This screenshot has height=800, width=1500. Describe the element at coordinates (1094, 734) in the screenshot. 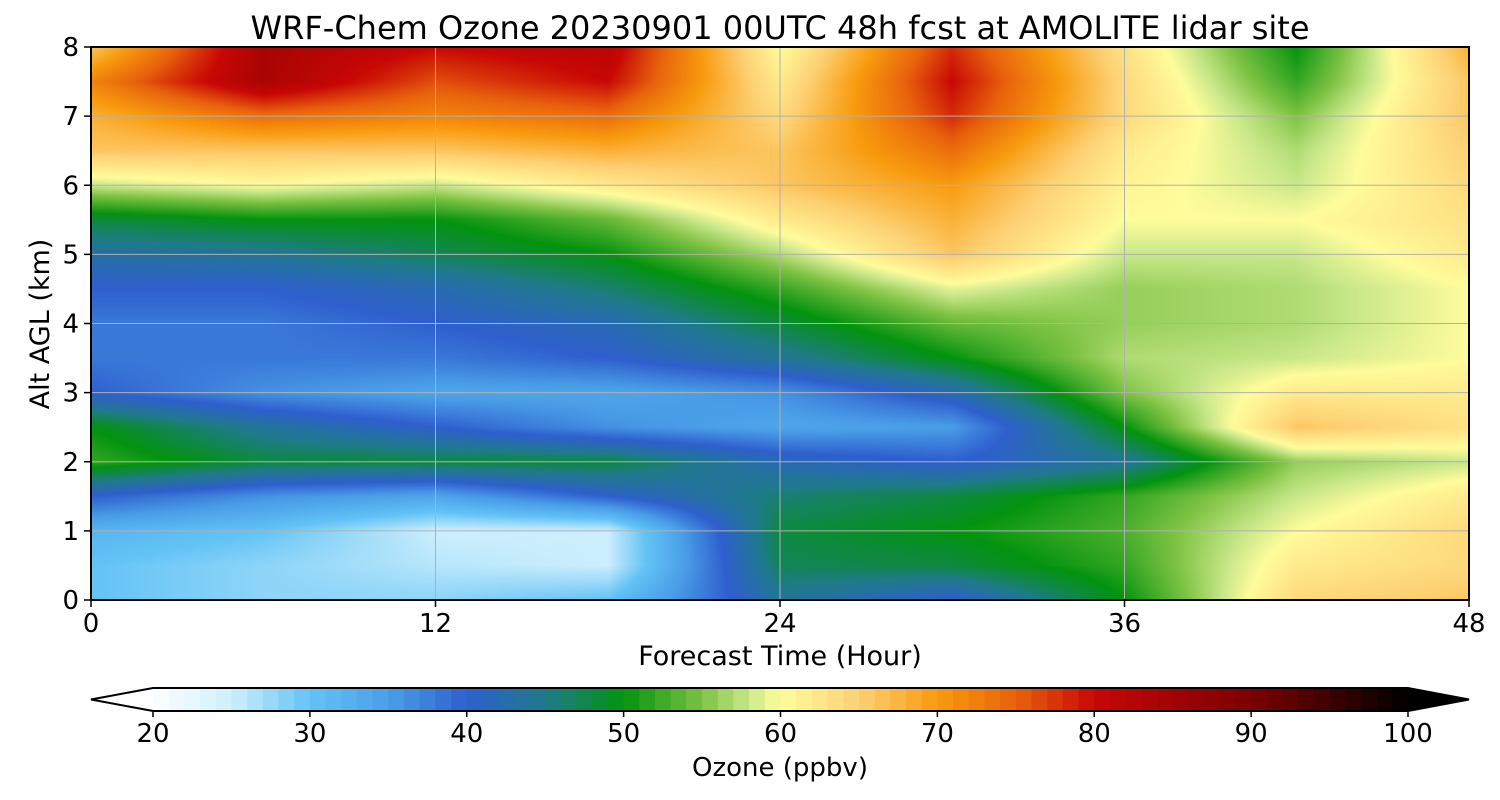

I see `colorbar-tick-label: 80` at that location.